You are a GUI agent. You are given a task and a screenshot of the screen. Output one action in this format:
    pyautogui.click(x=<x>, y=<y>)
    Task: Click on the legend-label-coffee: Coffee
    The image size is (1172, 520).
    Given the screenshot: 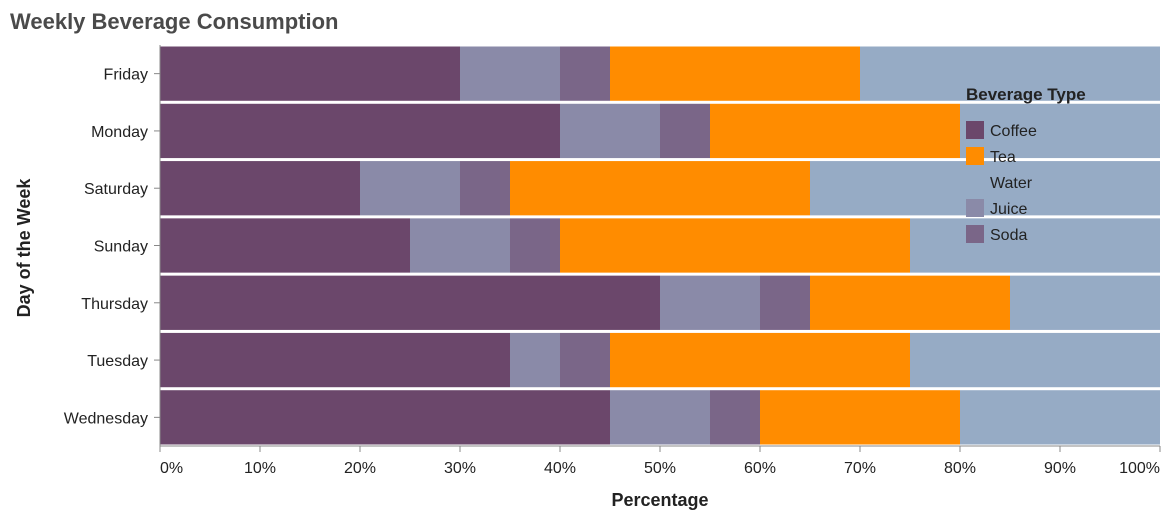 What is the action you would take?
    pyautogui.click(x=1013, y=131)
    